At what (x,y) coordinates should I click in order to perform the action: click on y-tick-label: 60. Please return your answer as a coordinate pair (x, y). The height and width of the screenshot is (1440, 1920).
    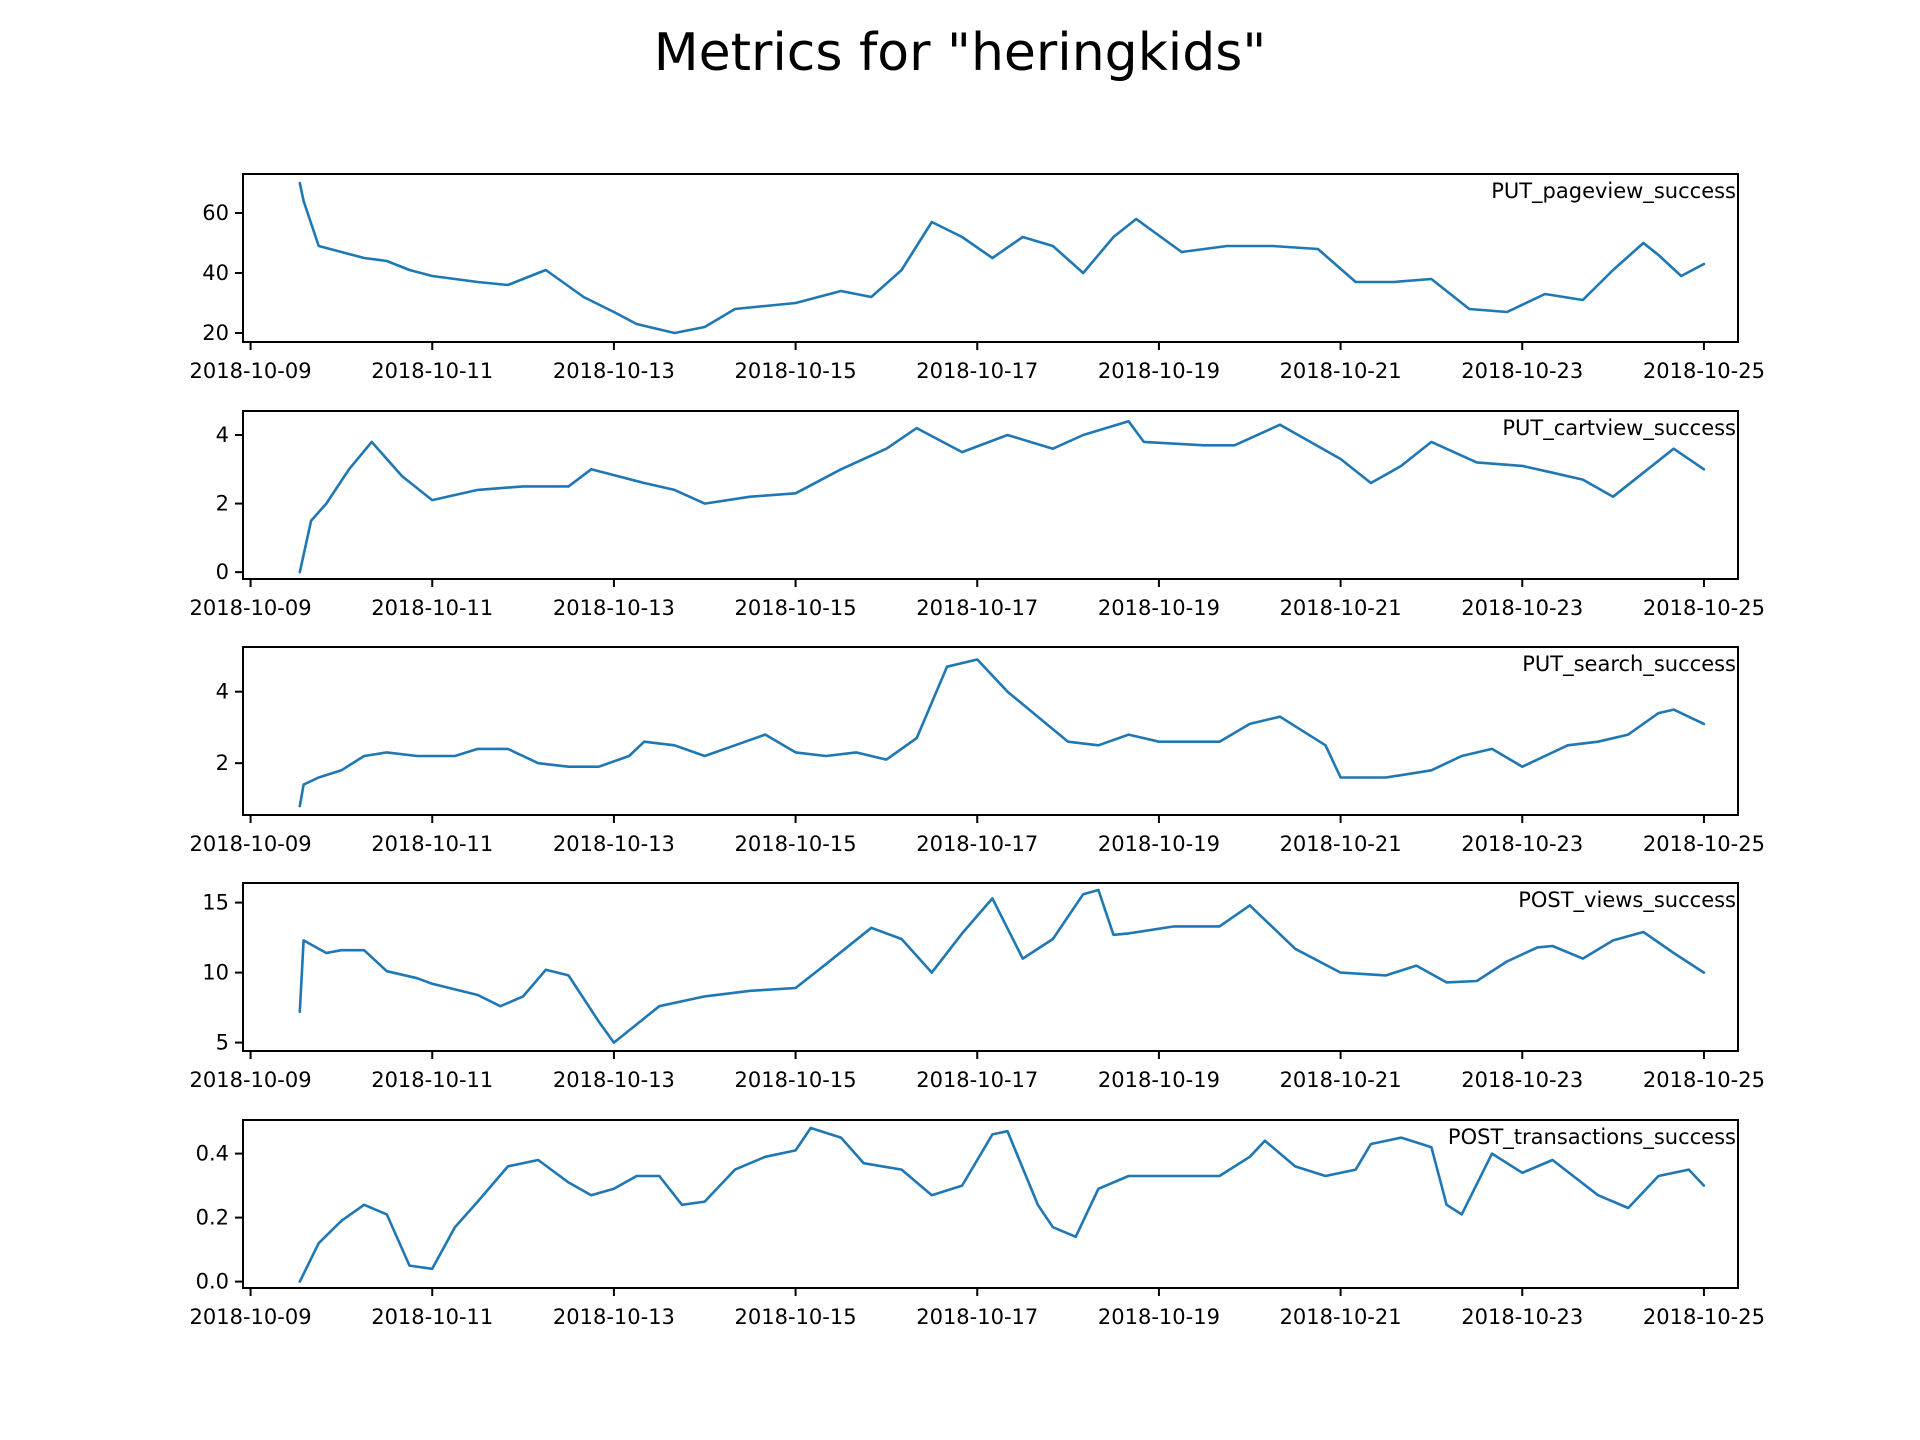
    Looking at the image, I should click on (215, 213).